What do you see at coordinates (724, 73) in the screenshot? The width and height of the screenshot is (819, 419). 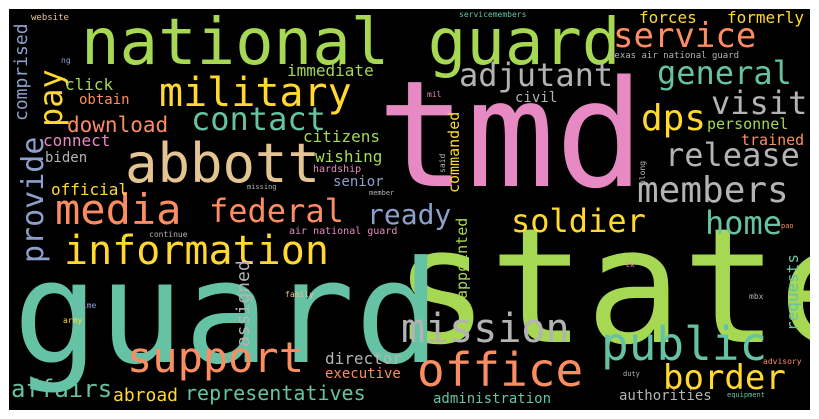 I see `word-general: general` at bounding box center [724, 73].